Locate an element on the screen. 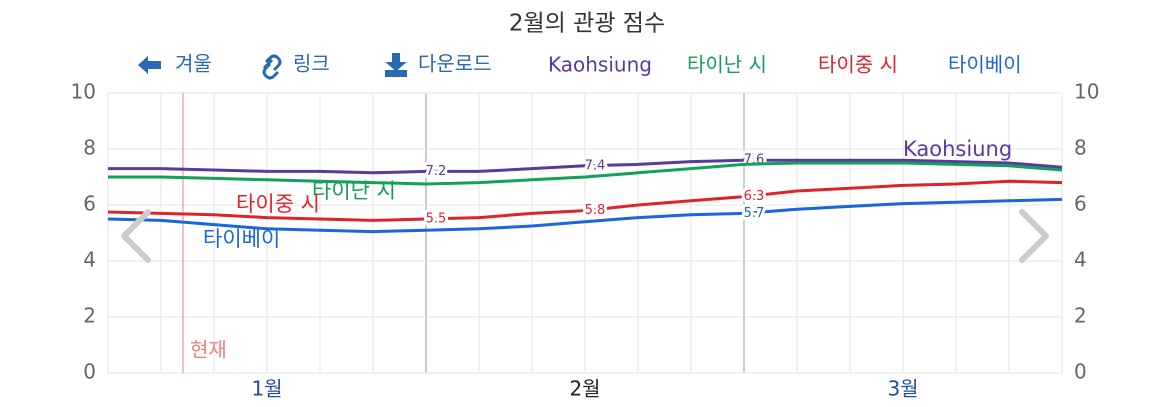  arrow-icon is located at coordinates (149, 65).